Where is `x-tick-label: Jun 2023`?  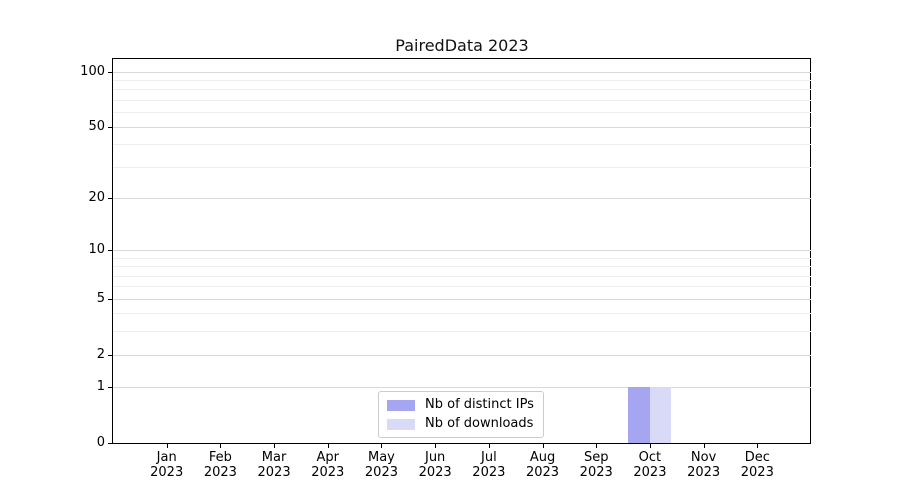 x-tick-label: Jun 2023 is located at coordinates (435, 465).